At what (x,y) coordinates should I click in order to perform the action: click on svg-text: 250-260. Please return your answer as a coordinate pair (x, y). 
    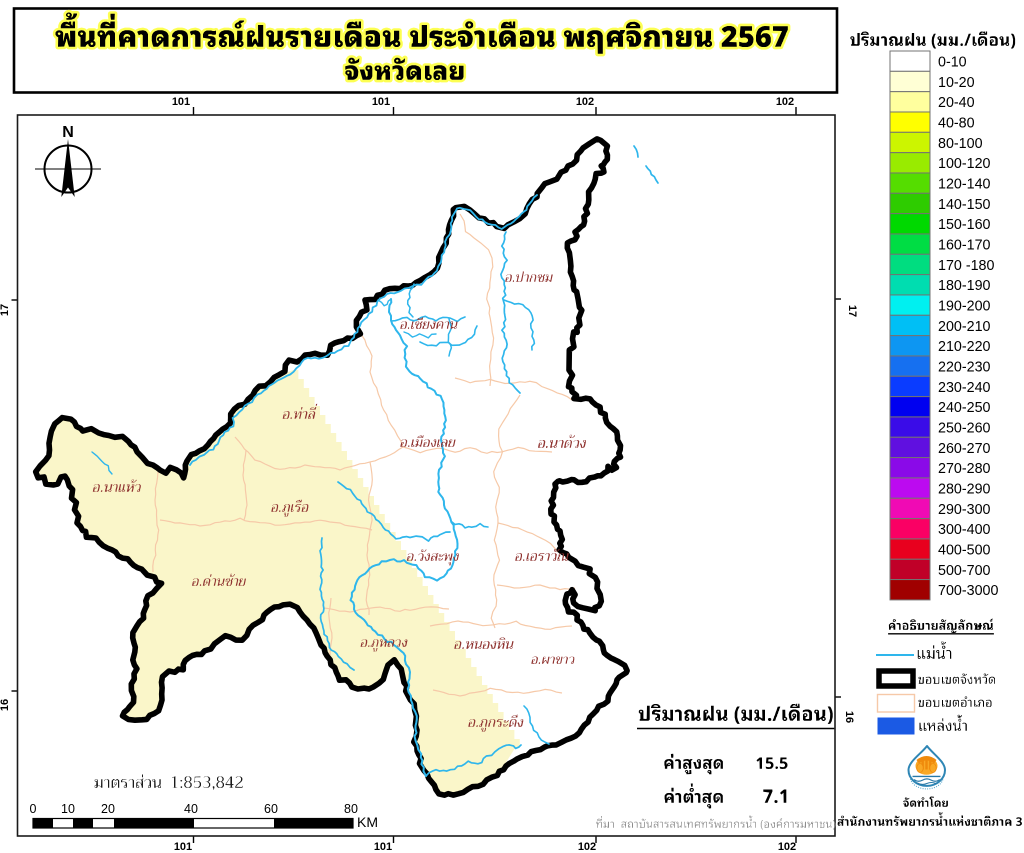
    Looking at the image, I should click on (964, 429).